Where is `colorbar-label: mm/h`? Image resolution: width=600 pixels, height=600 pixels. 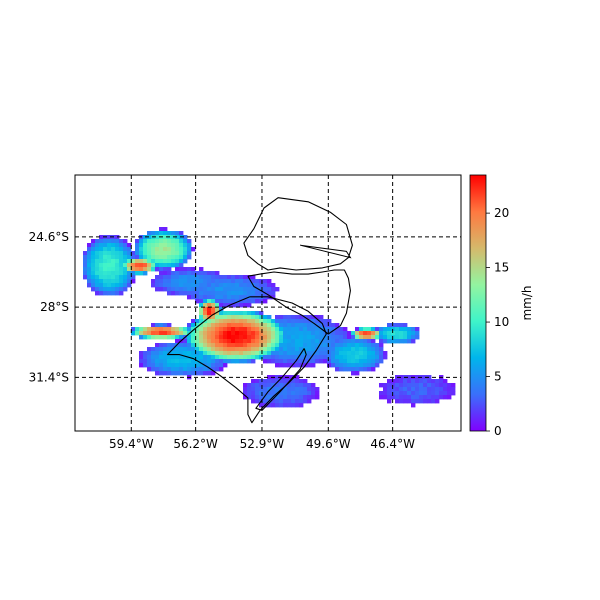 colorbar-label: mm/h is located at coordinates (527, 302).